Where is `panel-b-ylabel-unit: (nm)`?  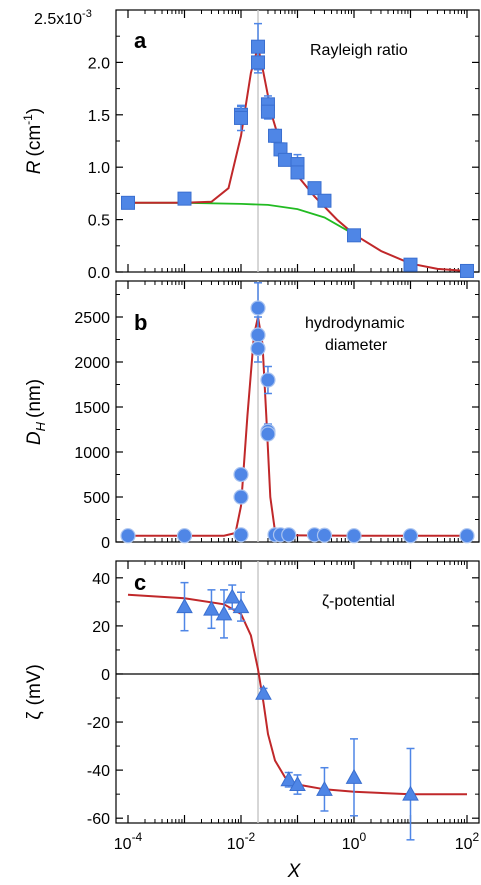 panel-b-ylabel-unit: (nm) is located at coordinates (34, 398).